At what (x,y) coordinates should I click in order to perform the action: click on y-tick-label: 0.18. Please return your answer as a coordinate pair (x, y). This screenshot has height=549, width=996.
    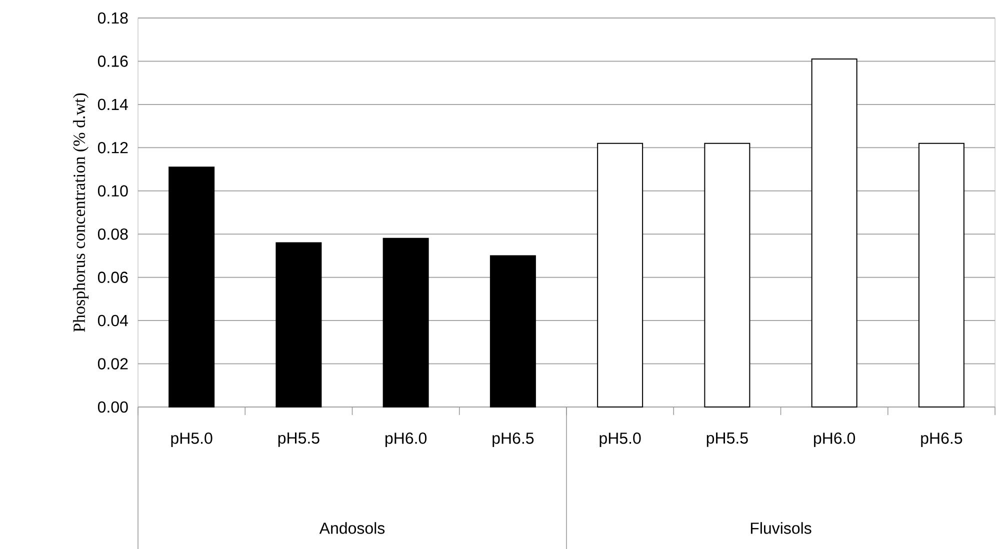
    Looking at the image, I should click on (113, 18).